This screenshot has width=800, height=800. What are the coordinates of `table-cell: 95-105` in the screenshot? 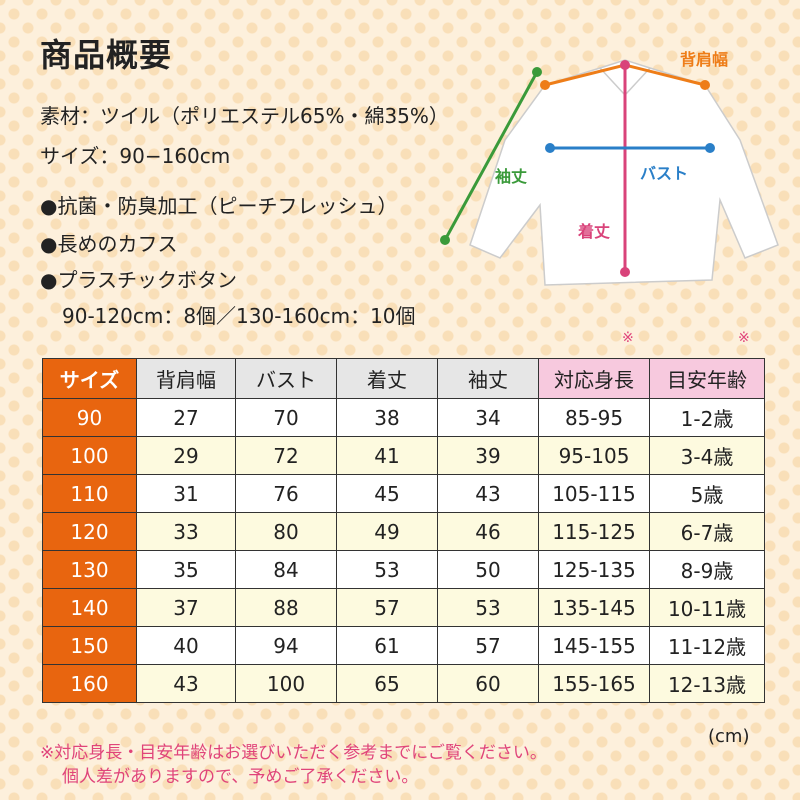 It's located at (594, 455).